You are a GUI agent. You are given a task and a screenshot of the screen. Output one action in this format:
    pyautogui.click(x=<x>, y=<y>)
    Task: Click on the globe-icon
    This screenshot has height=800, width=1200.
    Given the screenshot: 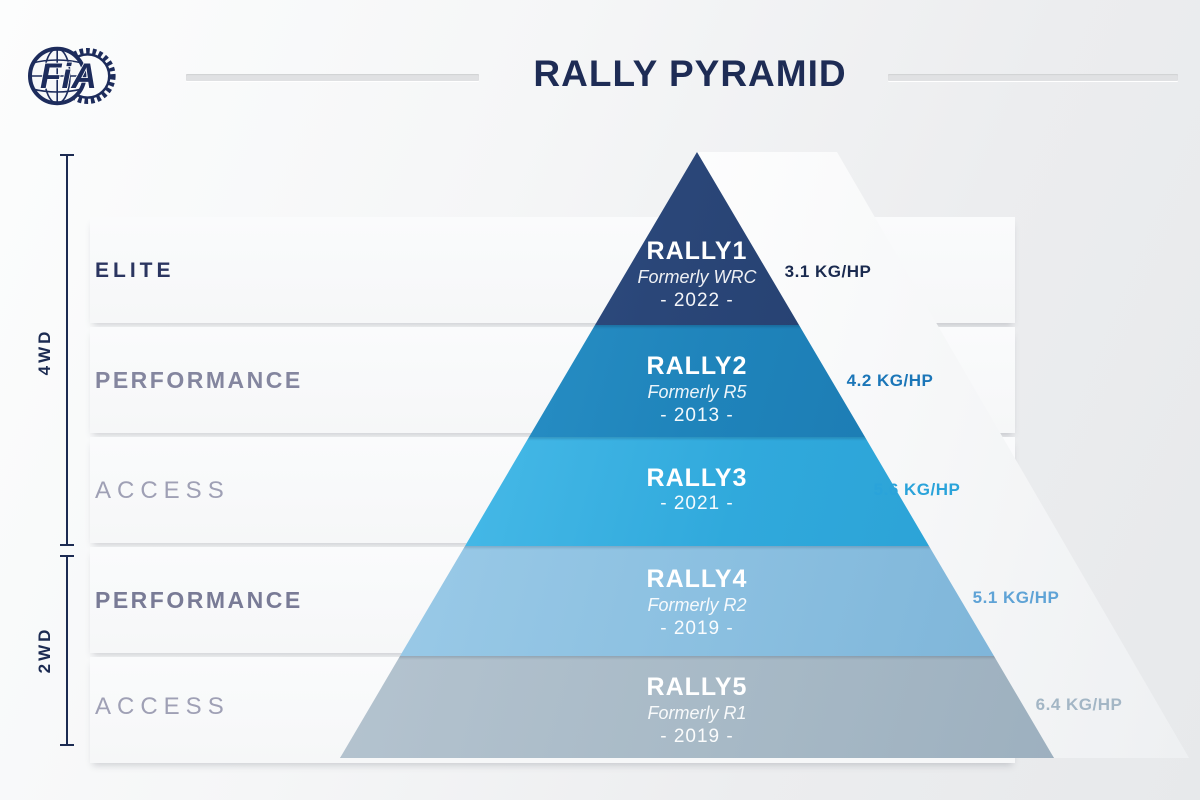 What is the action you would take?
    pyautogui.click(x=57, y=76)
    